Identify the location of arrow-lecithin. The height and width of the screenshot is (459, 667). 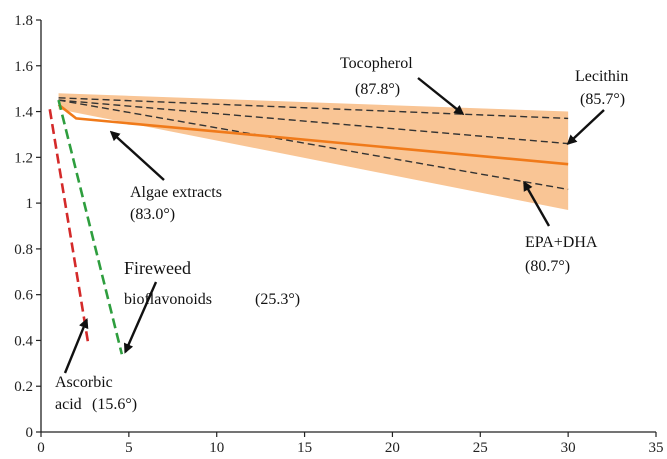
(585, 127).